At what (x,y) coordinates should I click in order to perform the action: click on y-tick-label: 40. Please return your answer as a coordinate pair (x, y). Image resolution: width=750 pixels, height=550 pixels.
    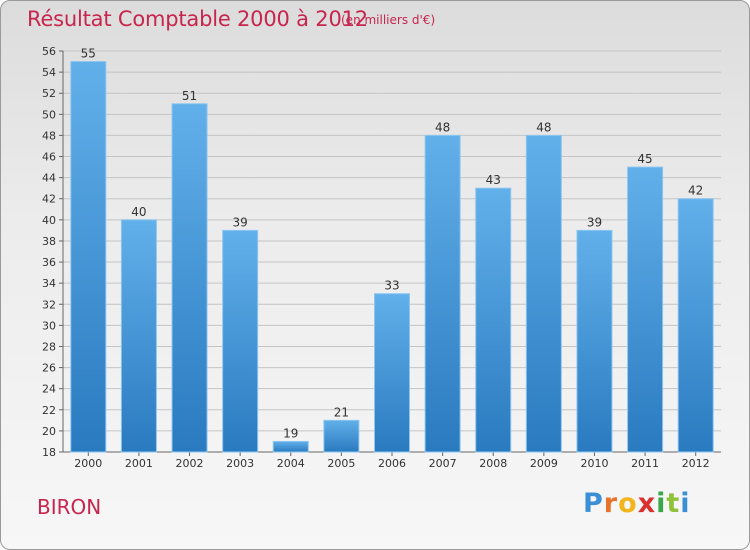
    Looking at the image, I should click on (49, 220).